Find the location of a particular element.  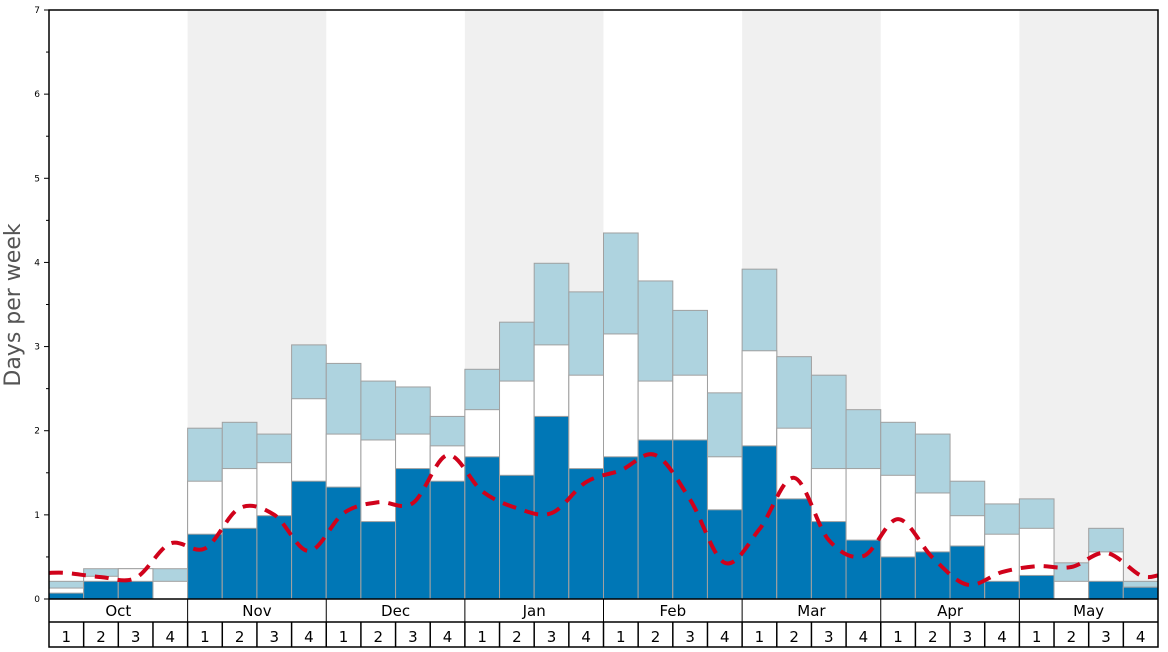

y-tick-label: 2 is located at coordinates (37, 432).